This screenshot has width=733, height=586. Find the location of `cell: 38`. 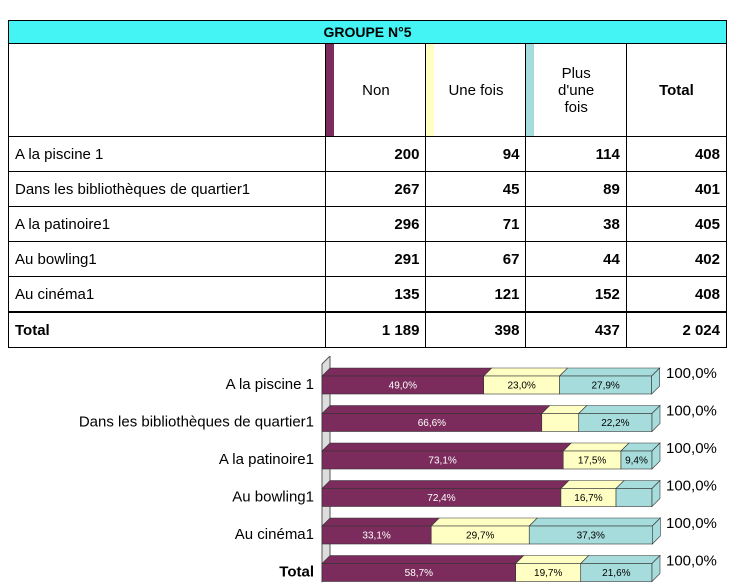

cell: 38 is located at coordinates (576, 224).